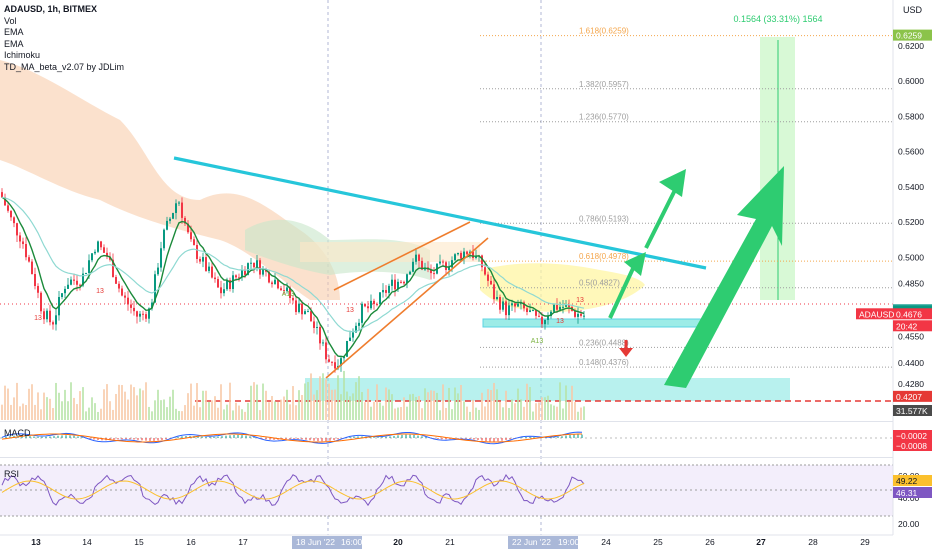 The width and height of the screenshot is (932, 550). I want to click on symbol-title: ADAUSD, 1h, BITMEX, so click(51, 9).